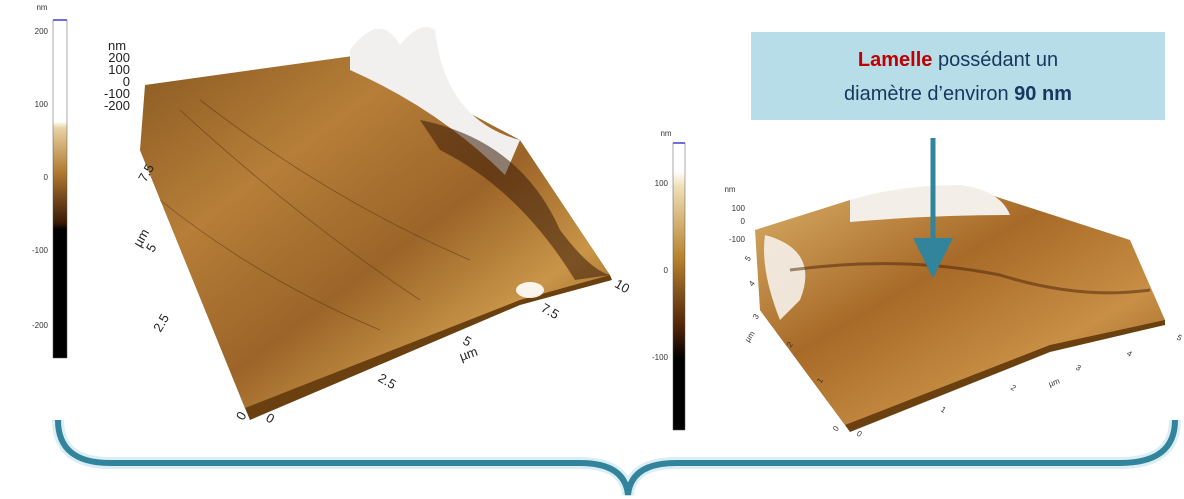  What do you see at coordinates (1013, 388) in the screenshot?
I see `x-tick: 2` at bounding box center [1013, 388].